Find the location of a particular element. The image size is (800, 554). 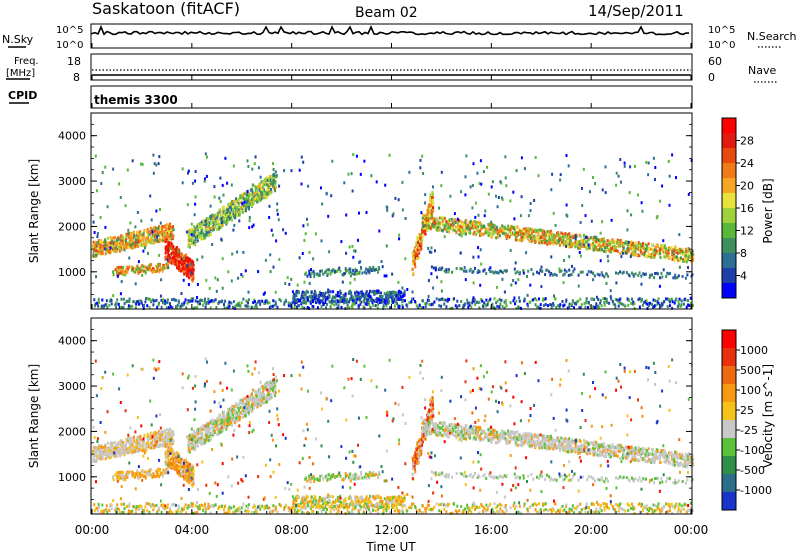

range-tick-label: 1000 is located at coordinates (72, 272).